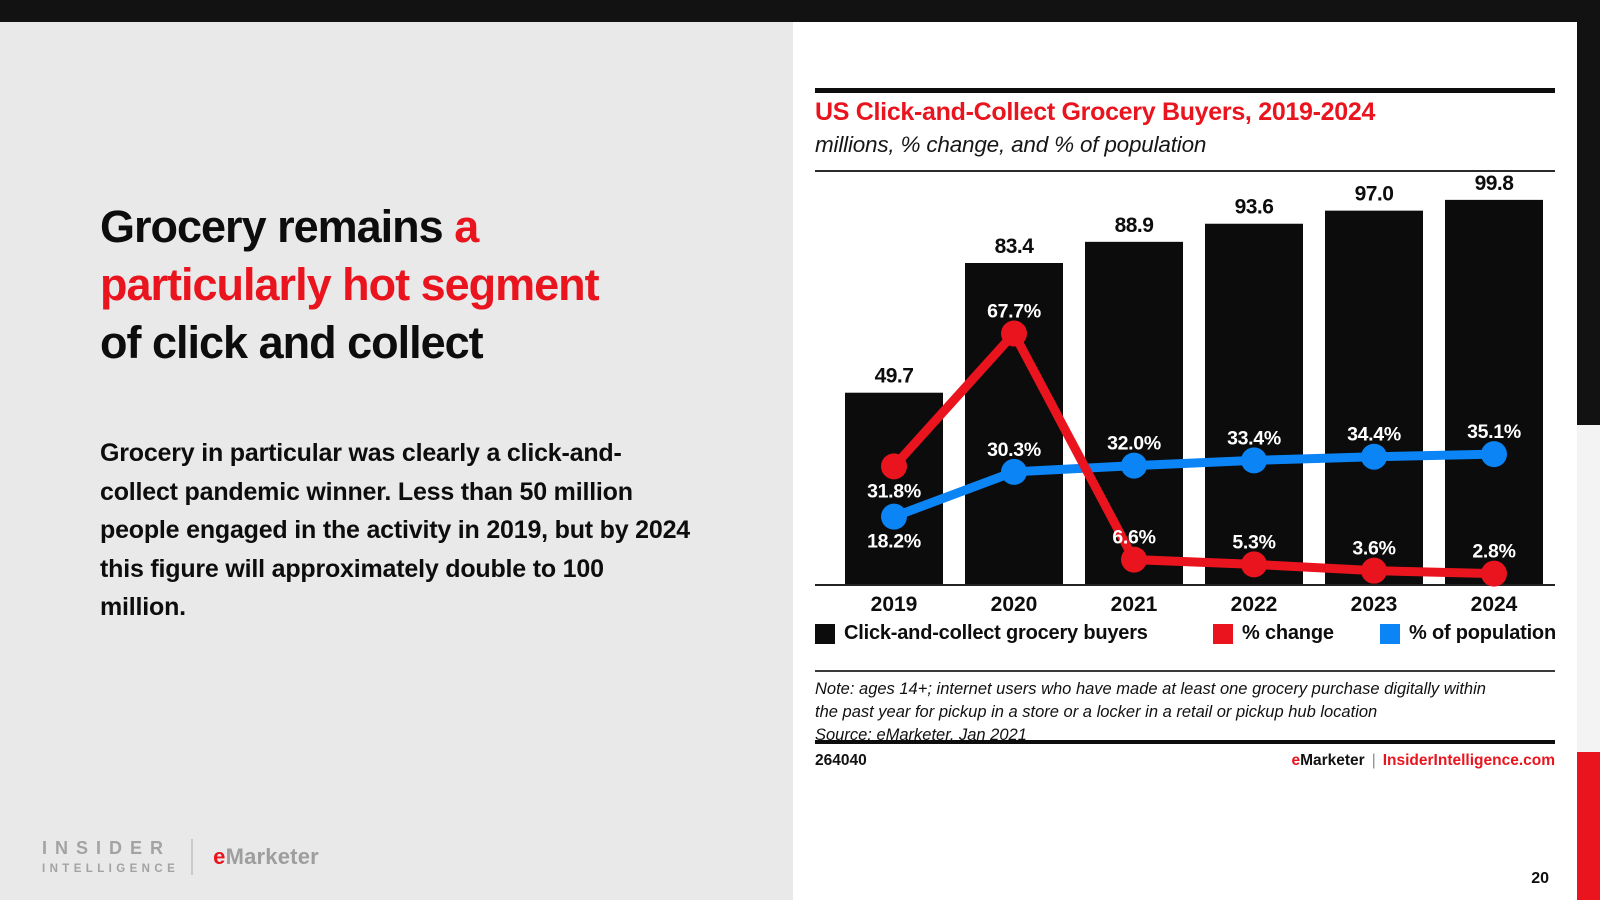 The width and height of the screenshot is (1600, 900). I want to click on footer-brand-e: e, so click(1296, 760).